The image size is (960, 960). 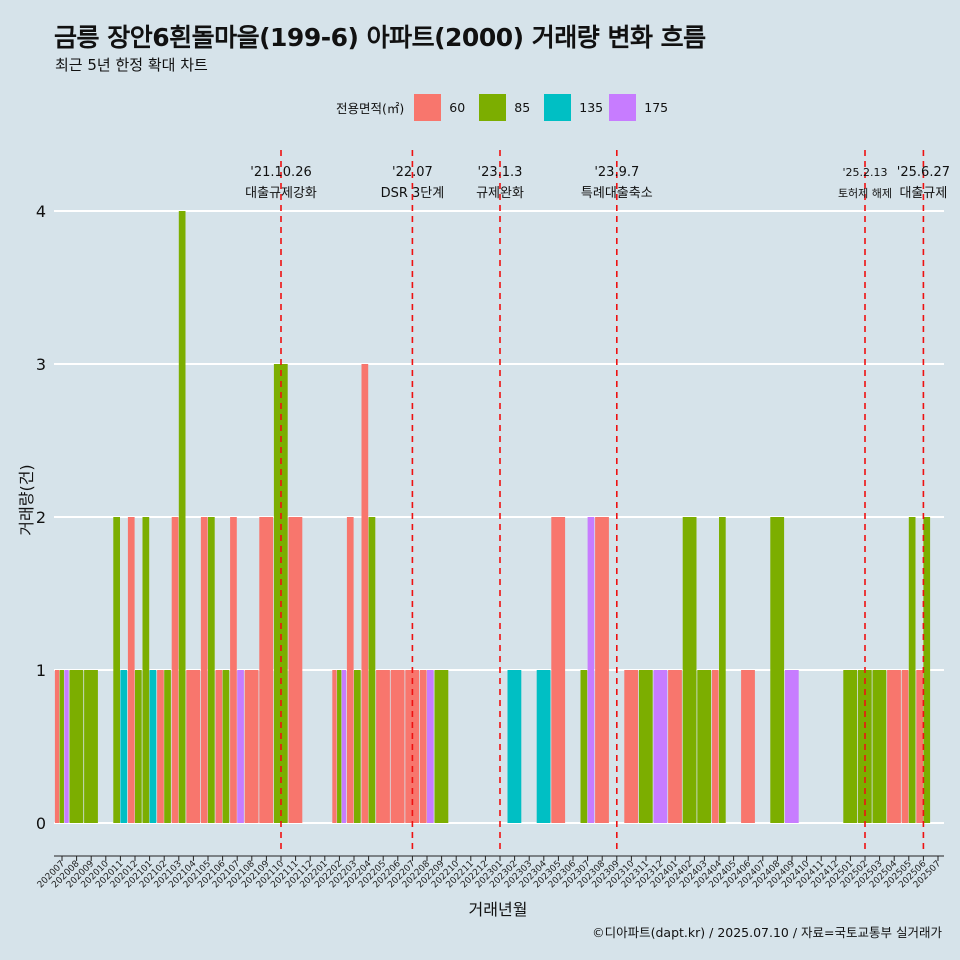 I want to click on y-axis-title: 거래량(건), so click(x=26, y=499).